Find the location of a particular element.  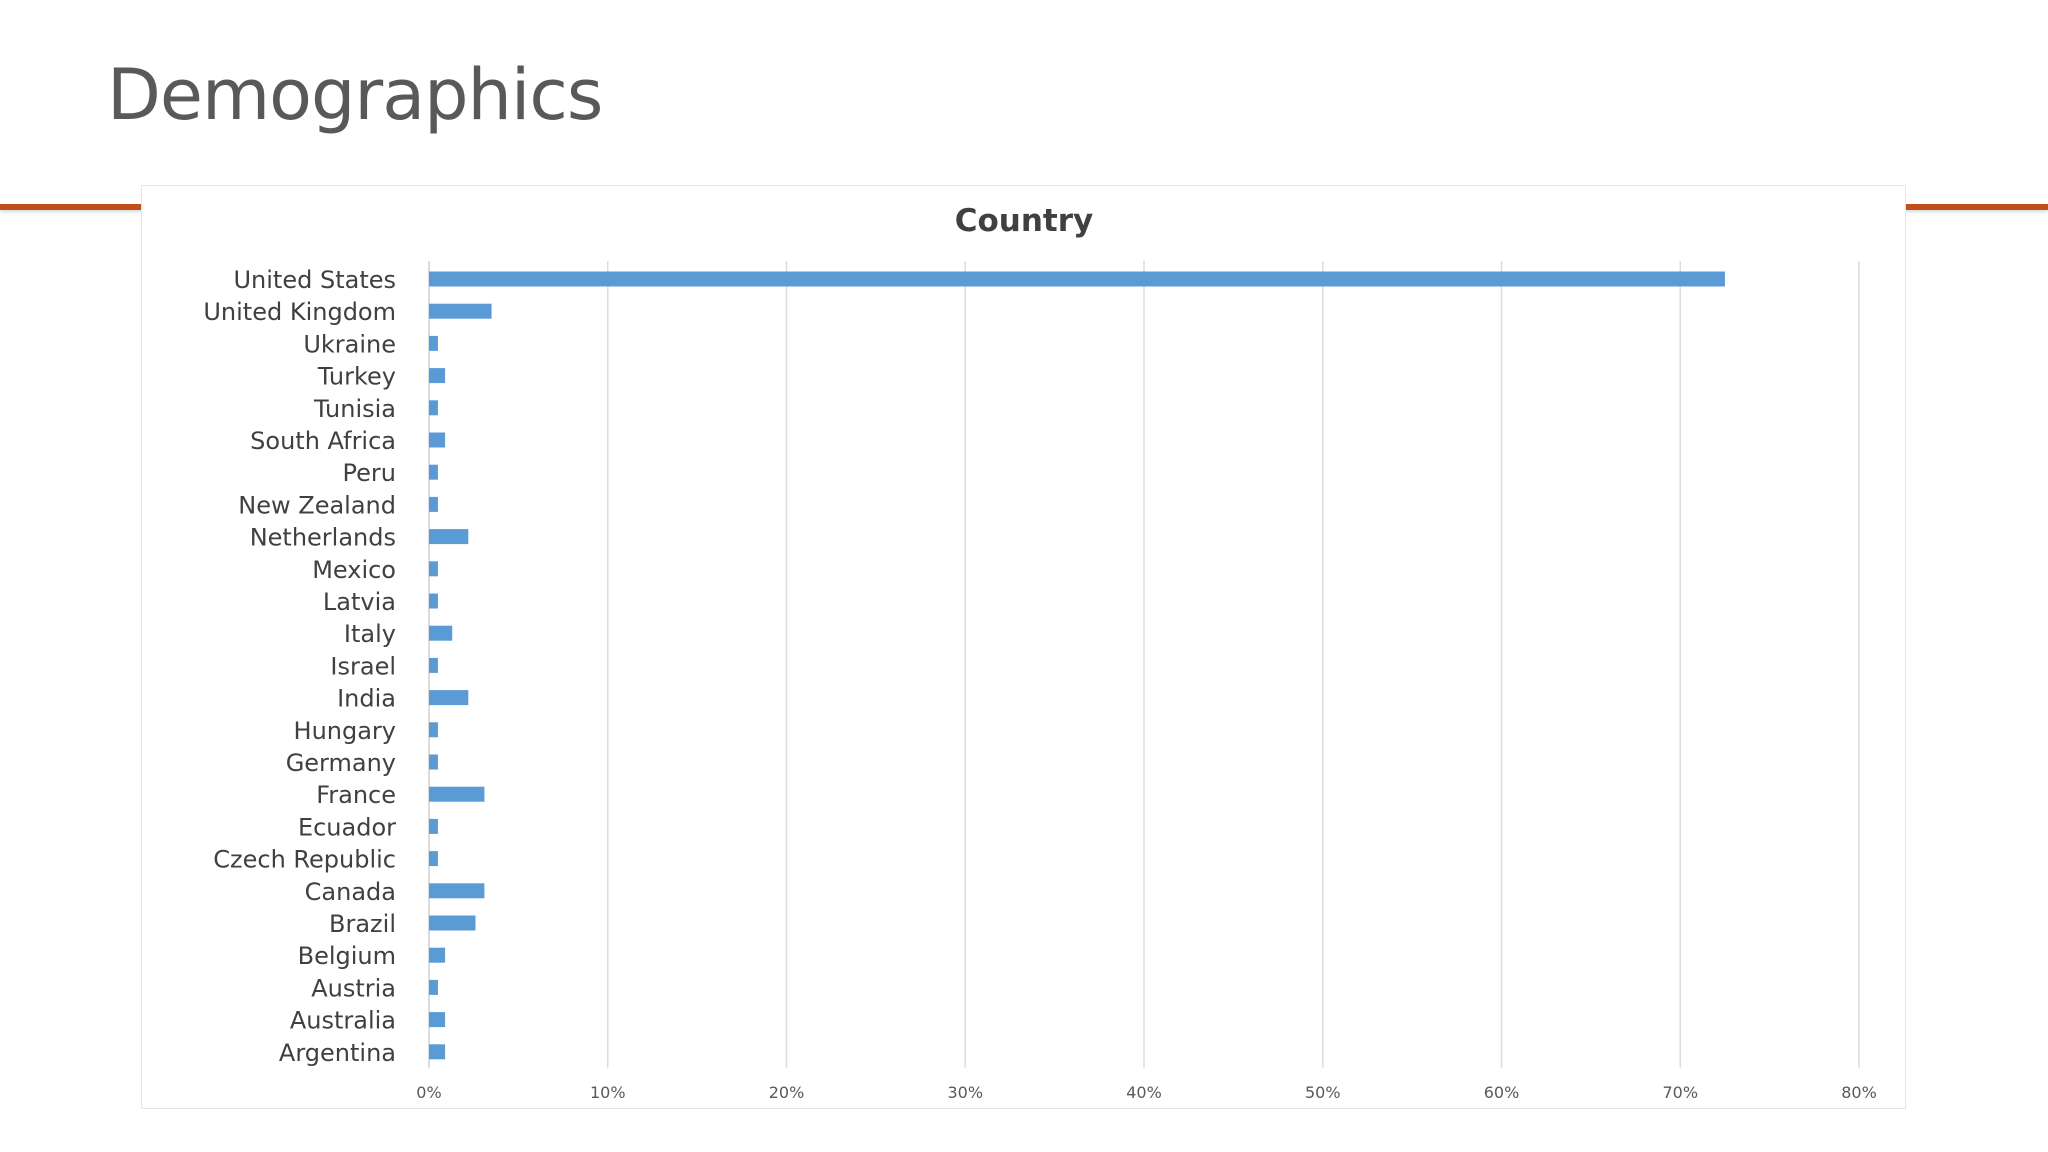

category-label: Netherlands is located at coordinates (323, 538).